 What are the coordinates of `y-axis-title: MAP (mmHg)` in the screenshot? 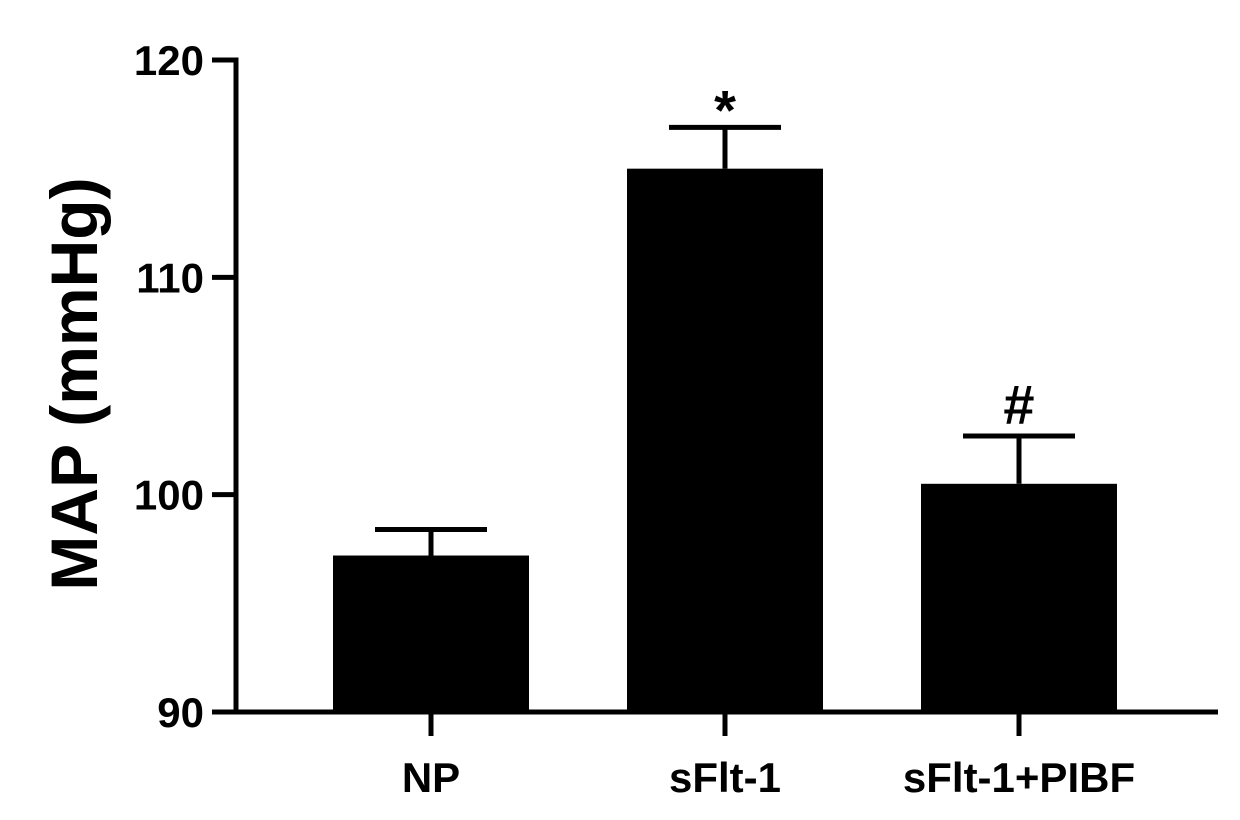 It's located at (74, 383).